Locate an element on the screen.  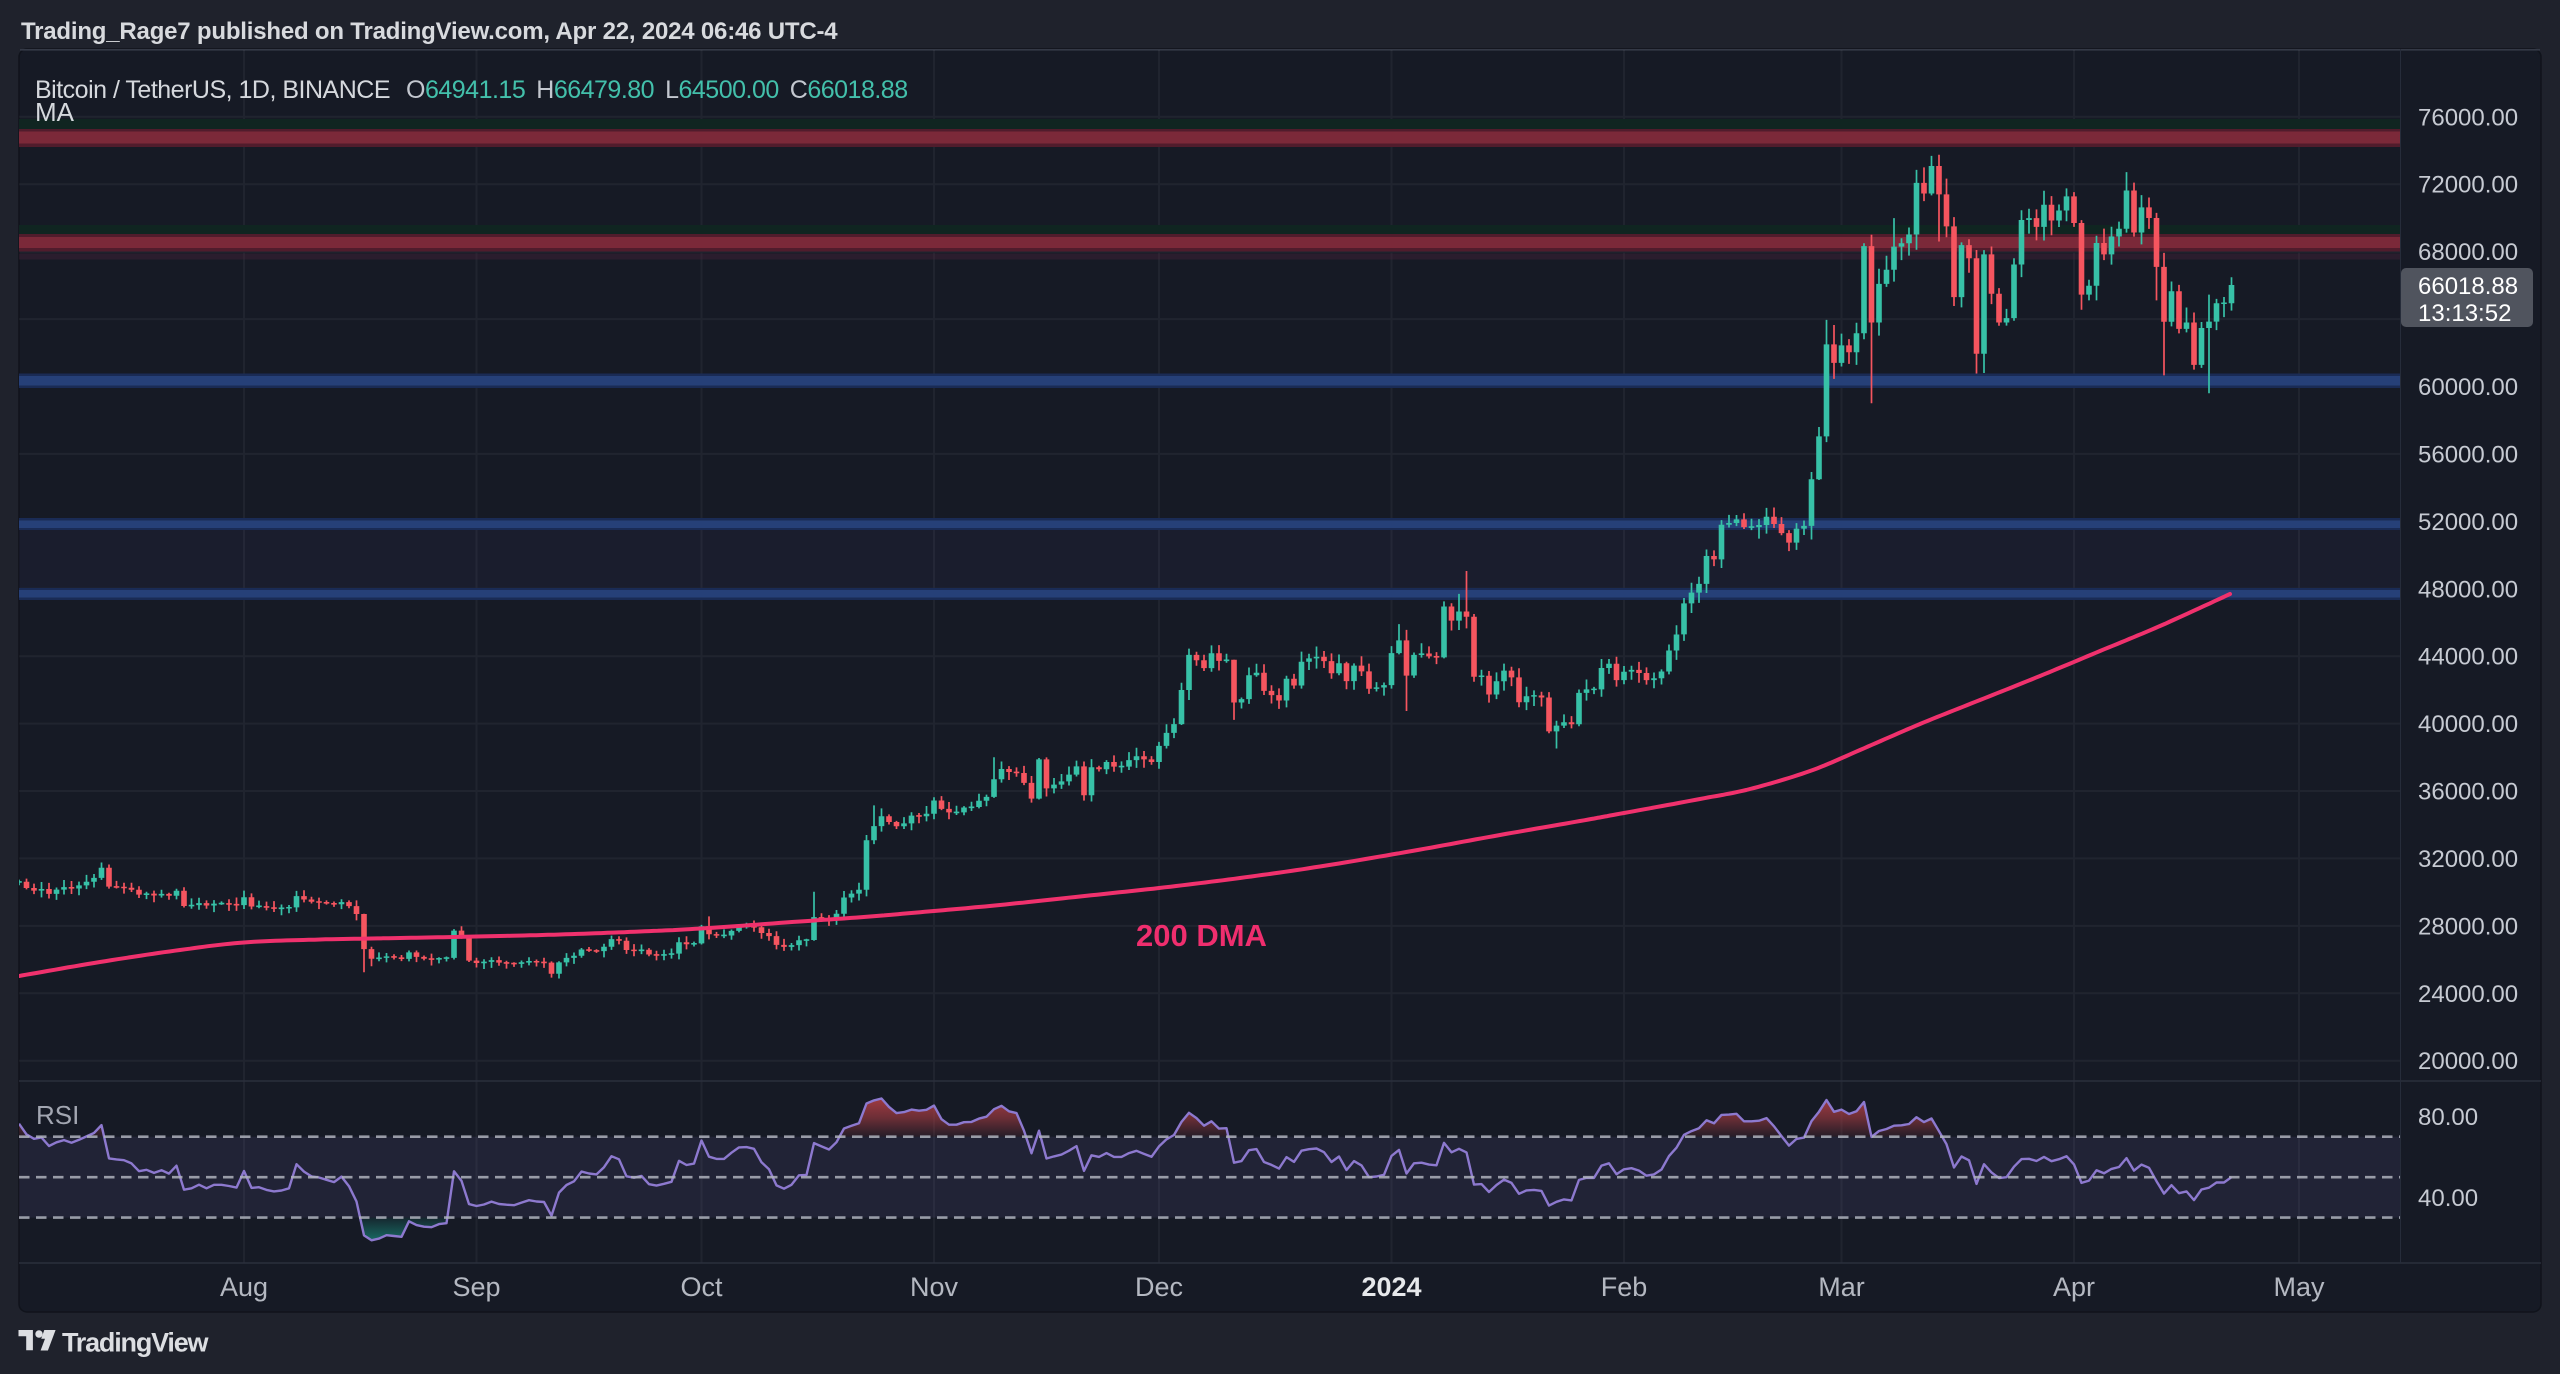
svg-text: MA is located at coordinates (55, 112).